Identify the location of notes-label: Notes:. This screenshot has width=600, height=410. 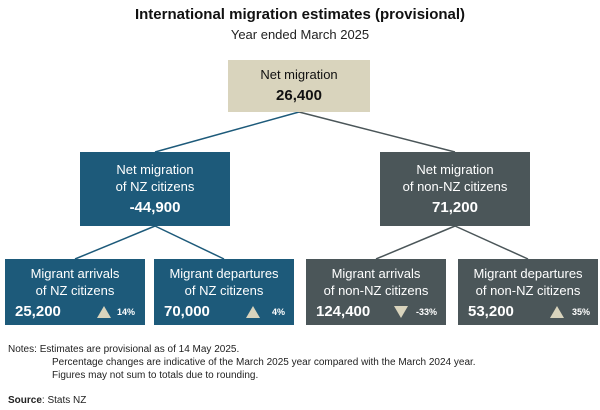
(22, 349).